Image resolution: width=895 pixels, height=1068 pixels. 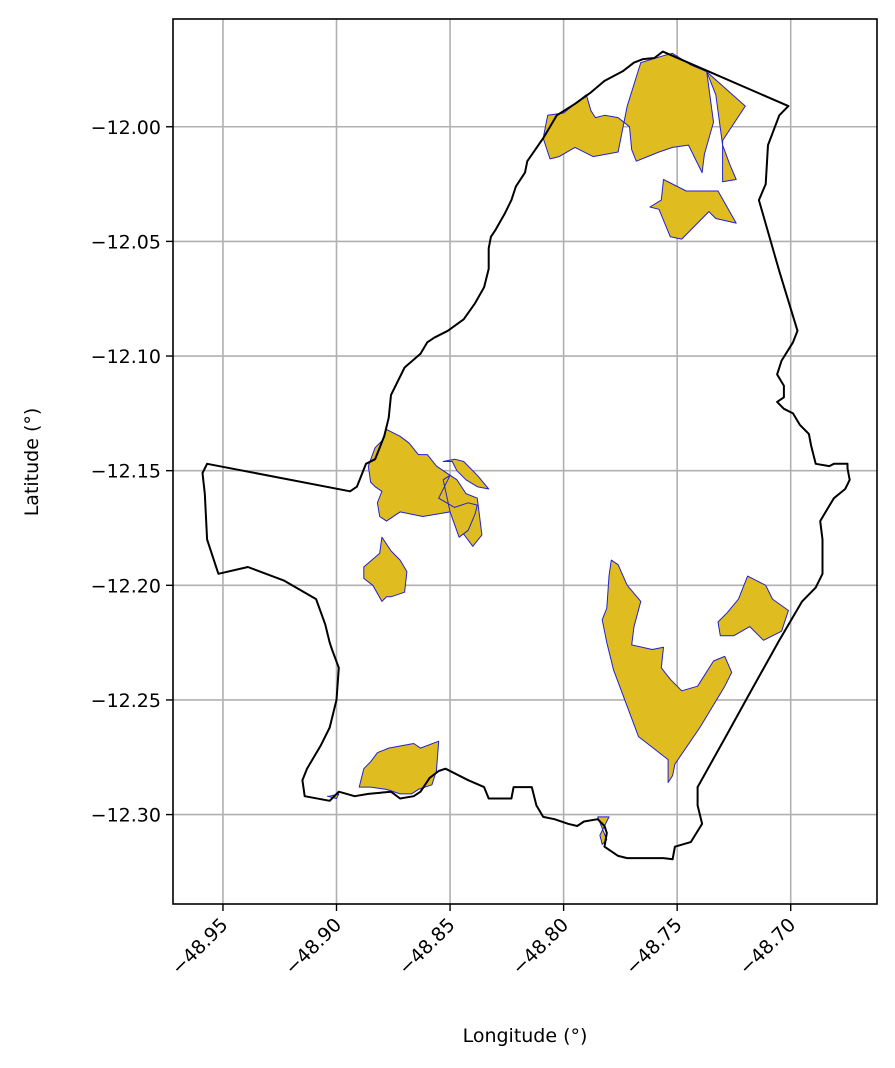 I want to click on x-tick-label: −48.95, so click(x=199, y=946).